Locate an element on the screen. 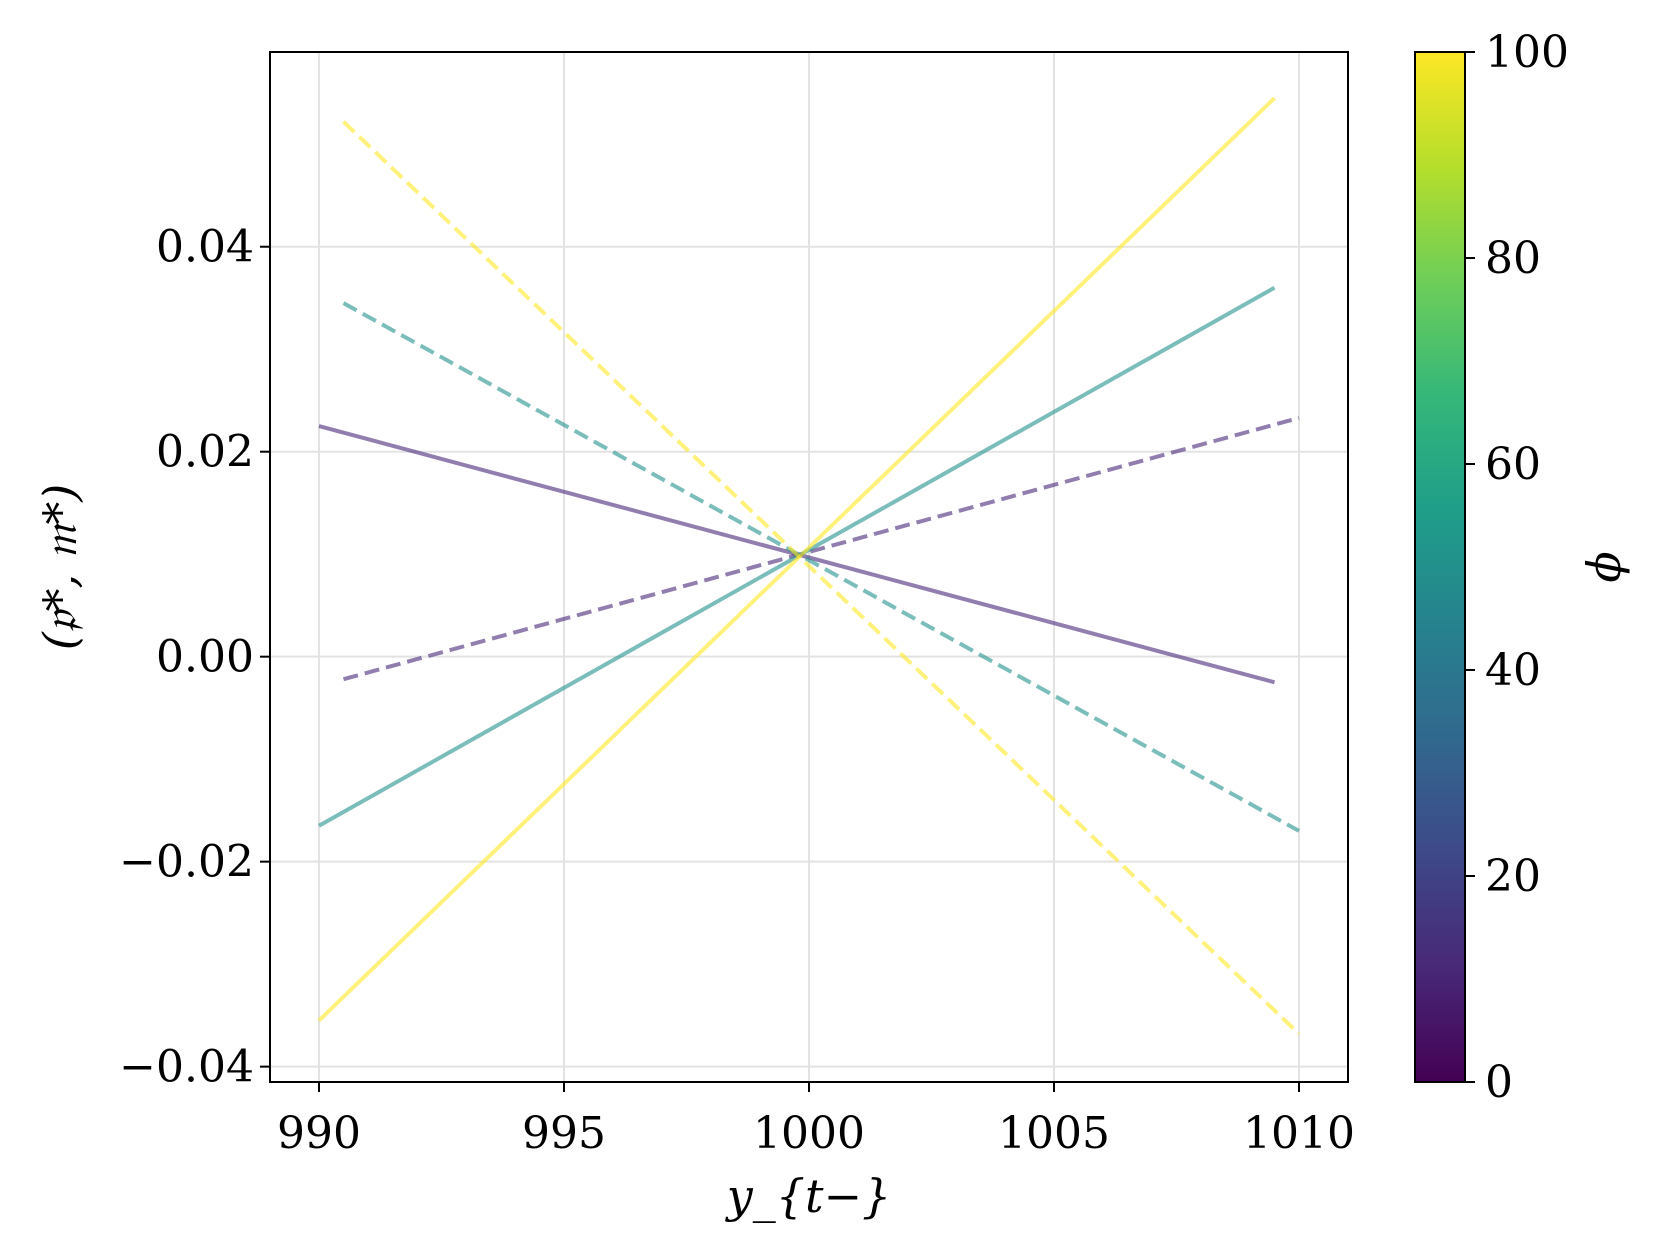  x-tick-label: 995 is located at coordinates (564, 1133).